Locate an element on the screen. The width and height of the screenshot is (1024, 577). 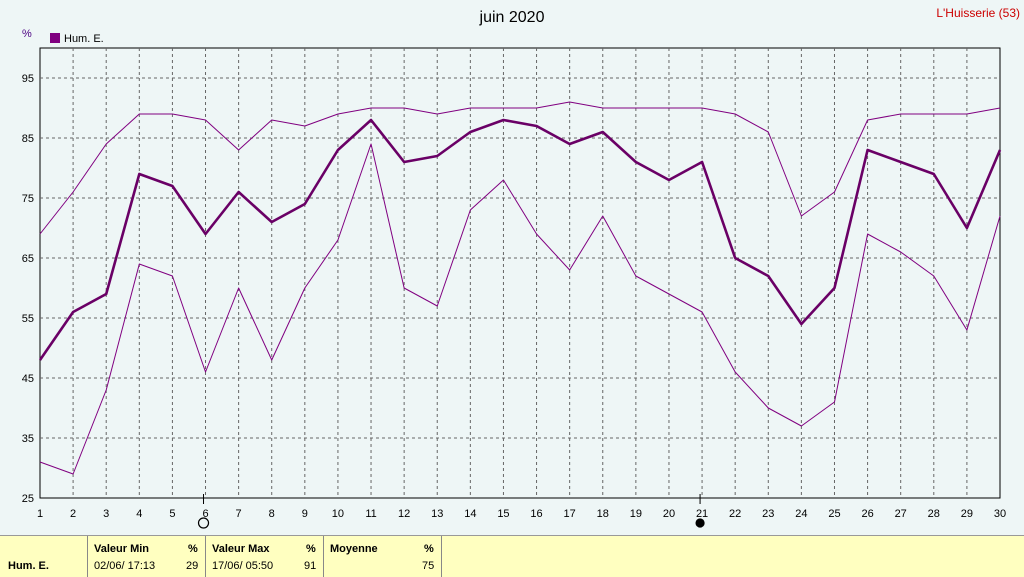
y-tick-label: 25 is located at coordinates (28, 499).